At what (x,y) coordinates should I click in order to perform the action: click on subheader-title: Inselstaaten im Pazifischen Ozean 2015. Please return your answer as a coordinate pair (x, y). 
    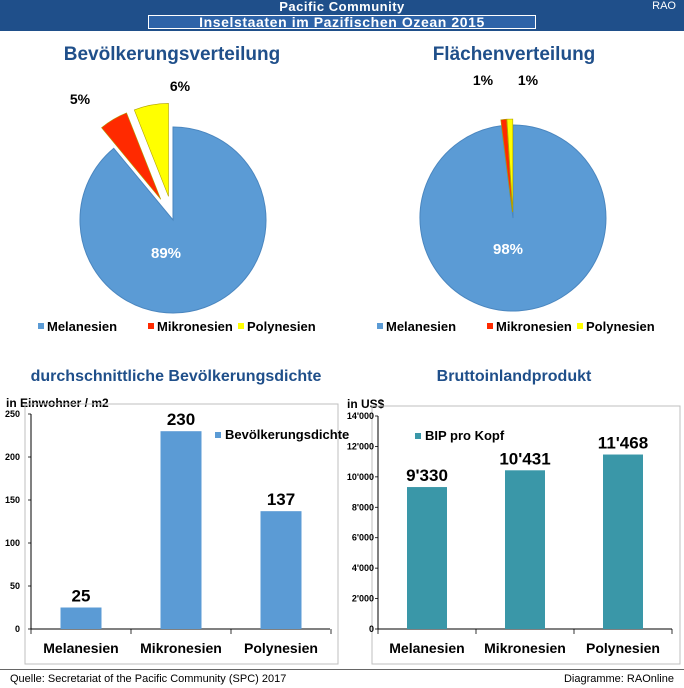
    Looking at the image, I should click on (342, 22).